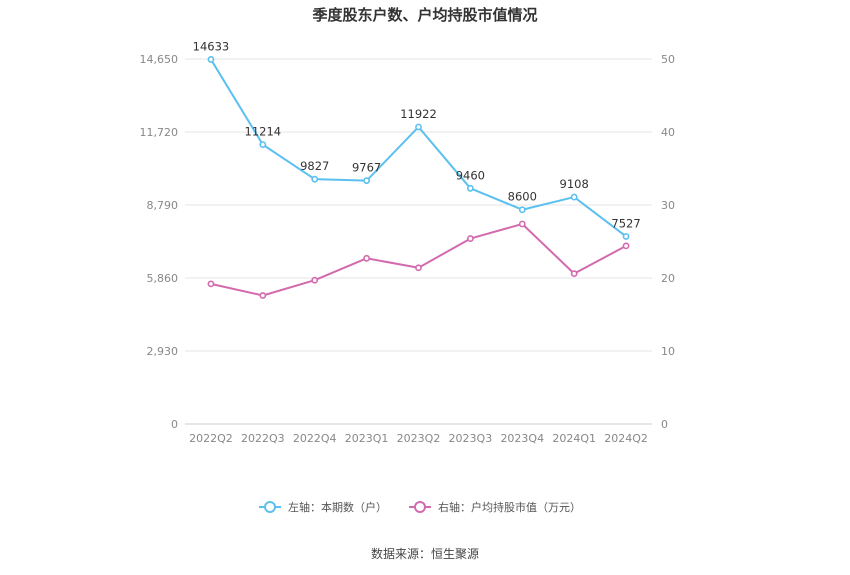  I want to click on left-tick-label: 11,720, so click(159, 132).